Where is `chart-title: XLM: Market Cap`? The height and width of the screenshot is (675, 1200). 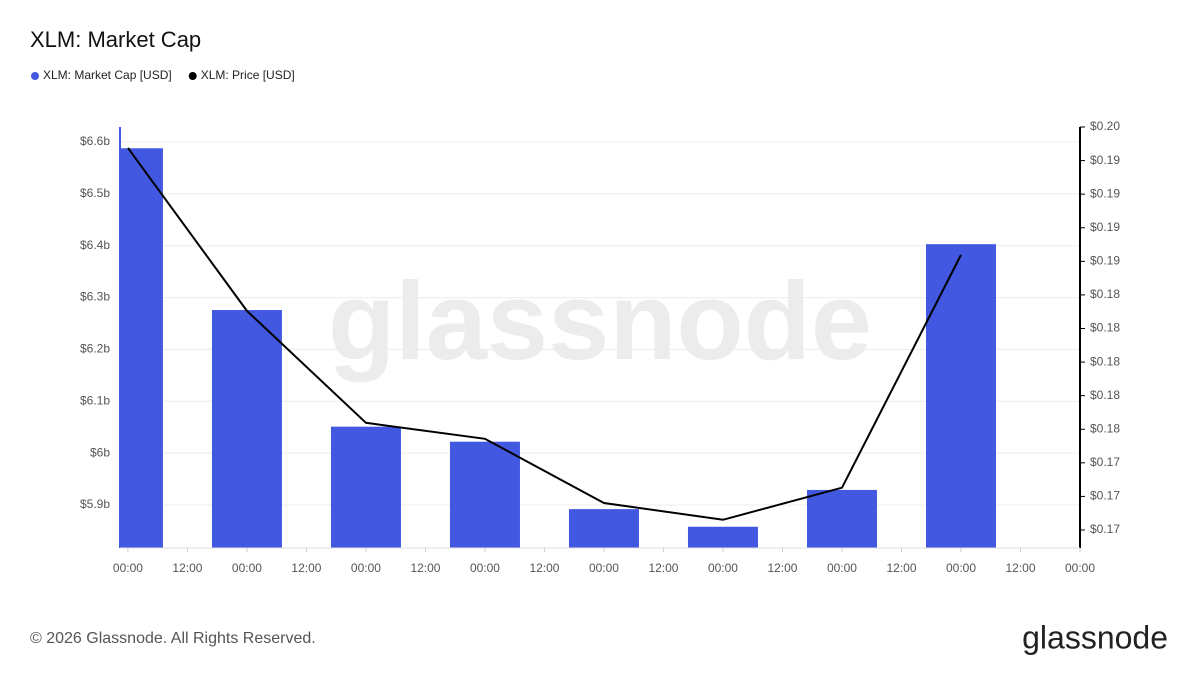
chart-title: XLM: Market Cap is located at coordinates (115, 39).